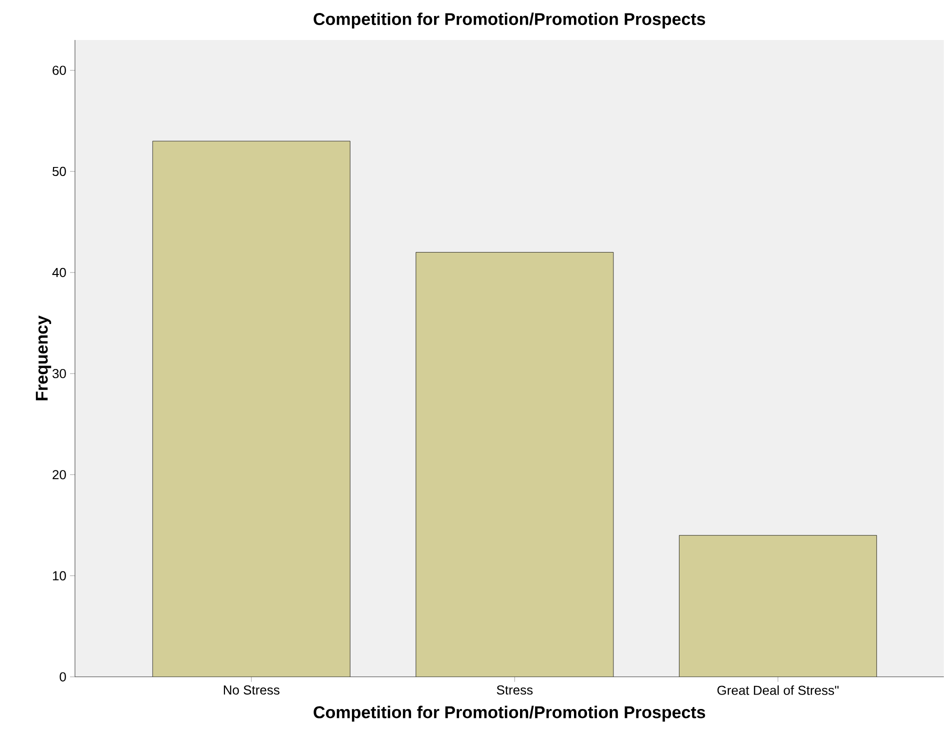  What do you see at coordinates (510, 20) in the screenshot?
I see `chart-title: Competition for Promotion/Promotion Prospects` at bounding box center [510, 20].